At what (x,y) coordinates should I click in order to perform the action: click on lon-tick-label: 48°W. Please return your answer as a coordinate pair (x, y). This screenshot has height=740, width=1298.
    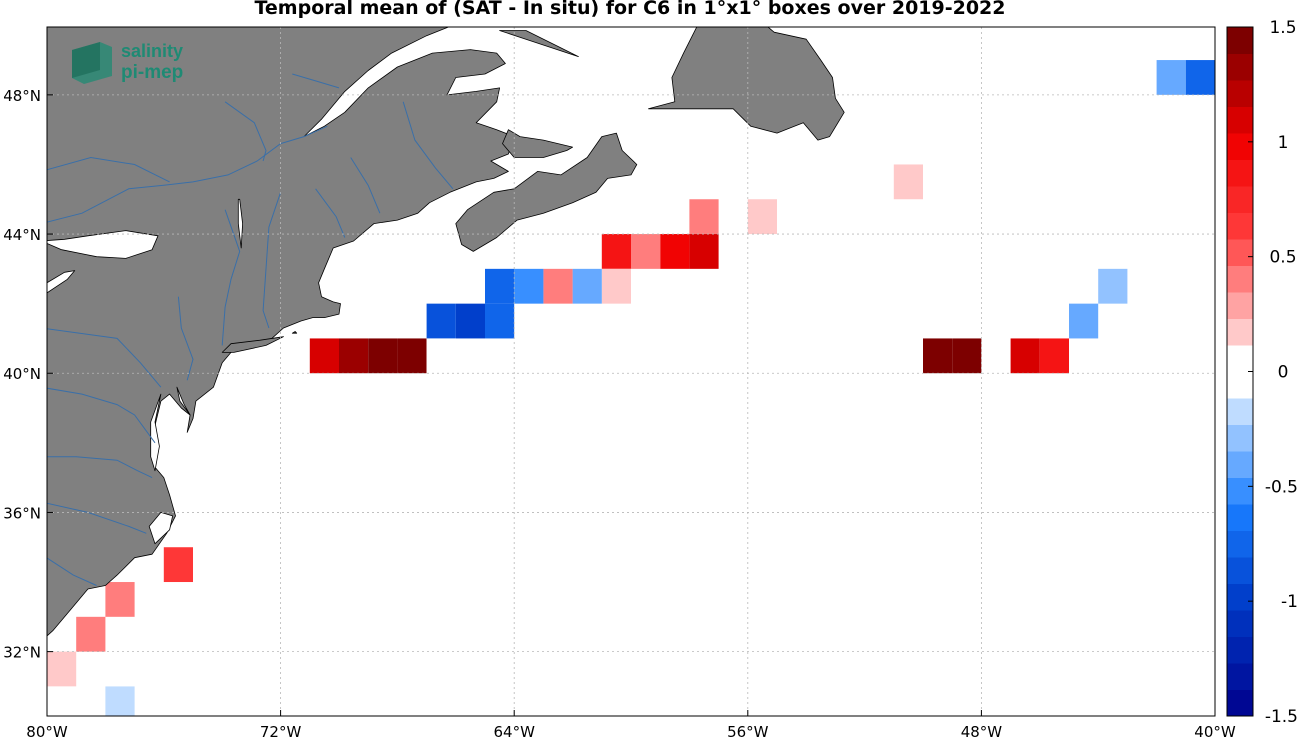
    Looking at the image, I should click on (982, 731).